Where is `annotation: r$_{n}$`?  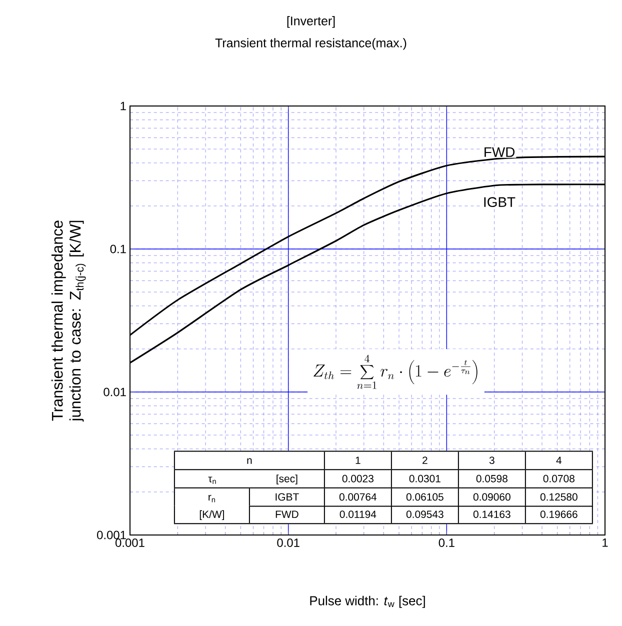
annotation: r$_{n}$ is located at coordinates (211, 498).